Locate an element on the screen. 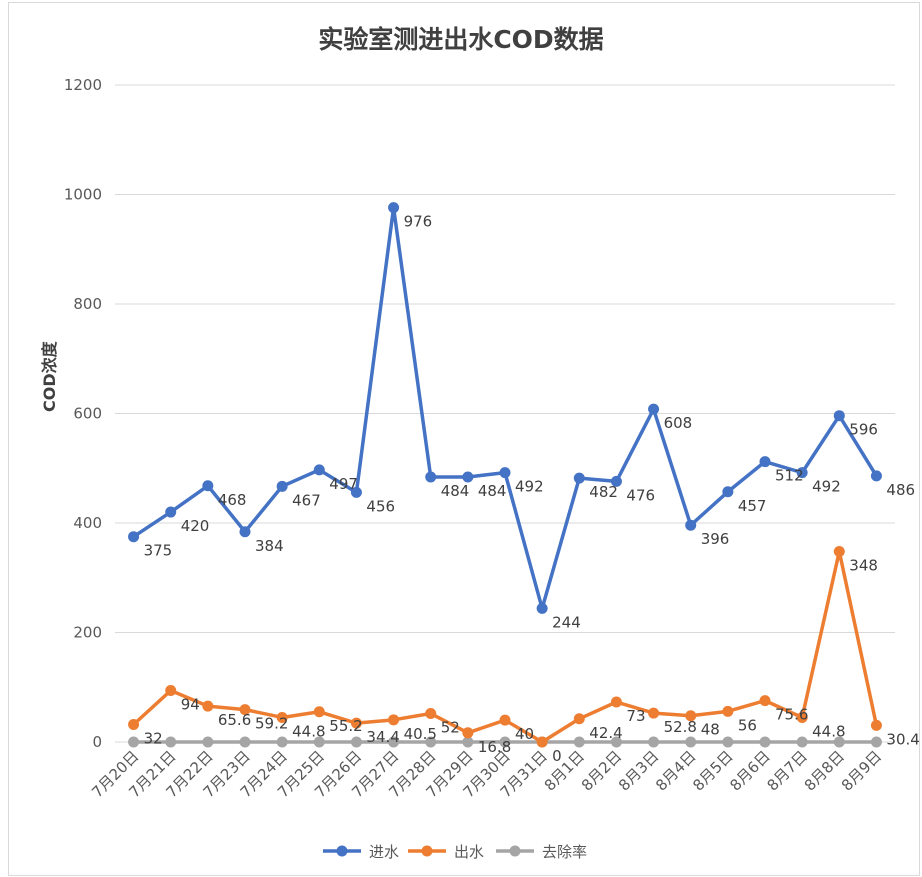  data-label: 0 is located at coordinates (557, 756).